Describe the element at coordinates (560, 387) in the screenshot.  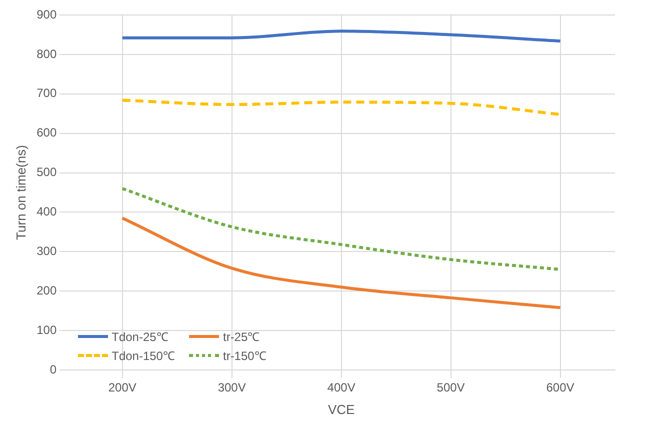
I see `x-tick-label: 600V` at that location.